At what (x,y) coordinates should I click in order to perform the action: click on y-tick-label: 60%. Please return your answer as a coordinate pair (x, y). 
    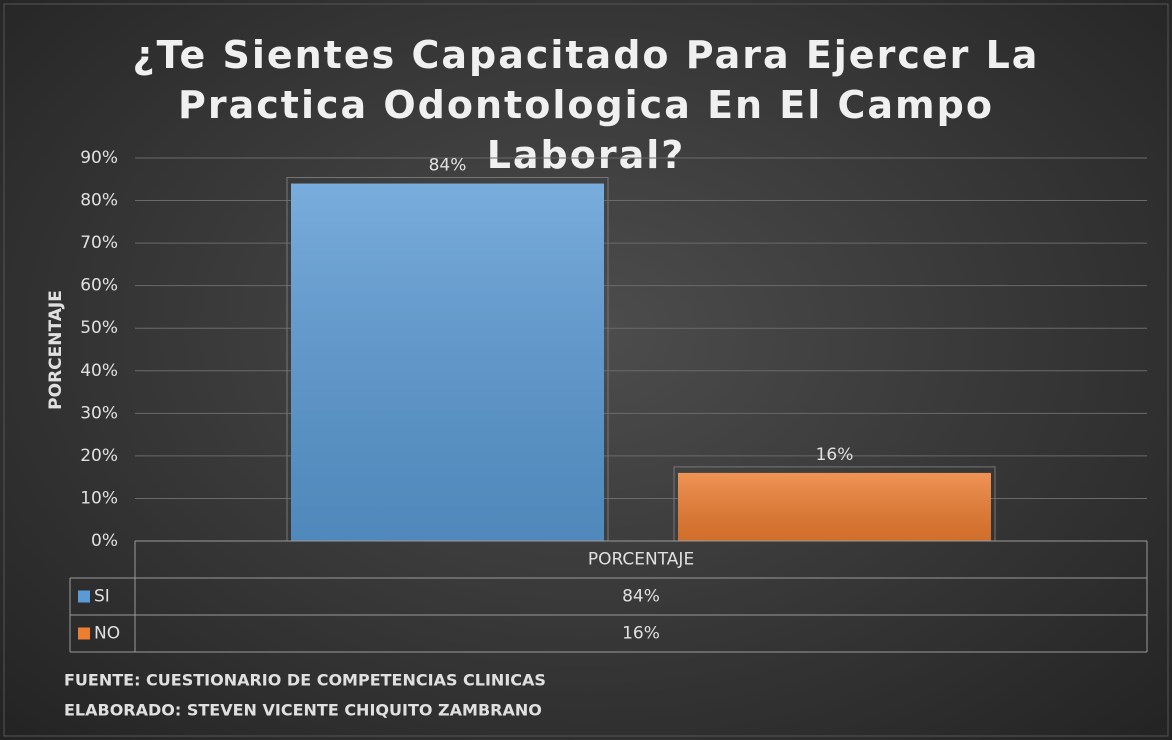
    Looking at the image, I should click on (99, 286).